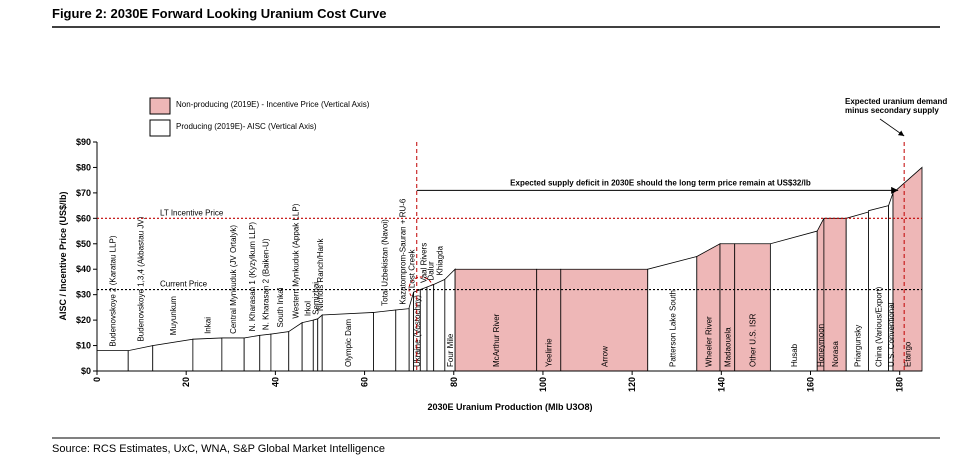 The height and width of the screenshot is (474, 963). I want to click on y-tick-label: $50, so click(83, 244).